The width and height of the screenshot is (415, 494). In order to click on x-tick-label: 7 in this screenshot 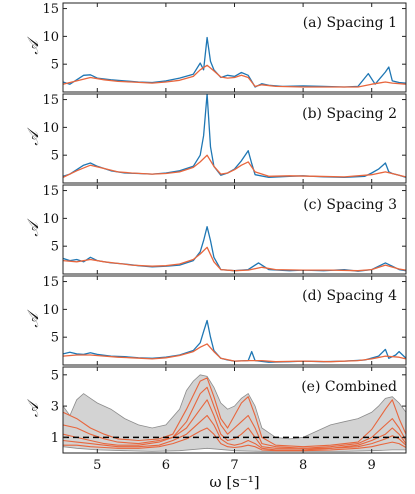, I will do `click(234, 465)`.